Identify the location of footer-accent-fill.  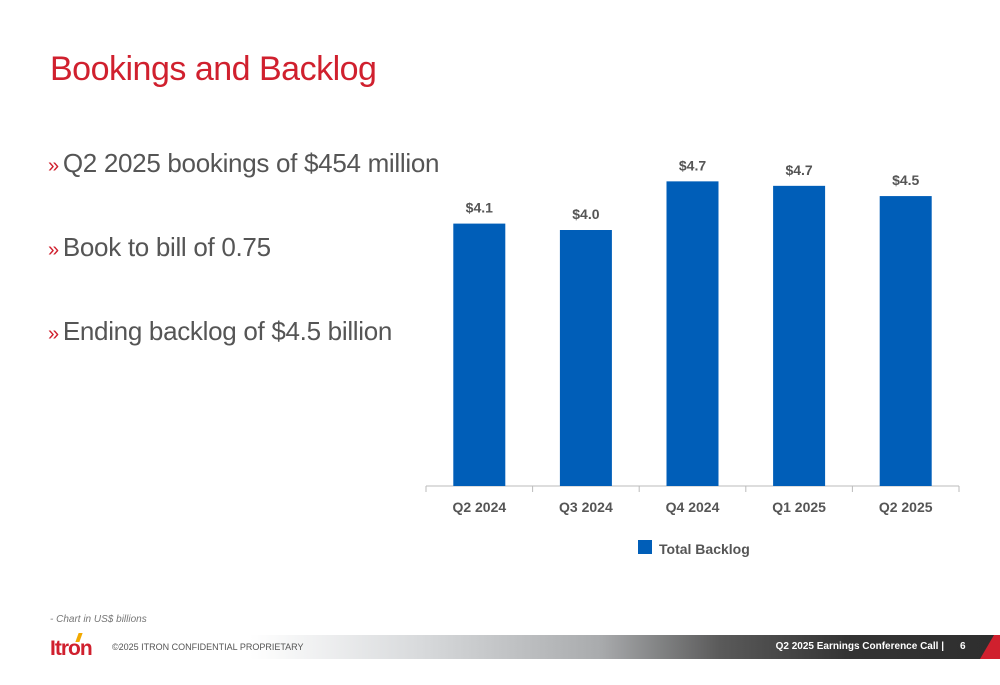
(997, 647).